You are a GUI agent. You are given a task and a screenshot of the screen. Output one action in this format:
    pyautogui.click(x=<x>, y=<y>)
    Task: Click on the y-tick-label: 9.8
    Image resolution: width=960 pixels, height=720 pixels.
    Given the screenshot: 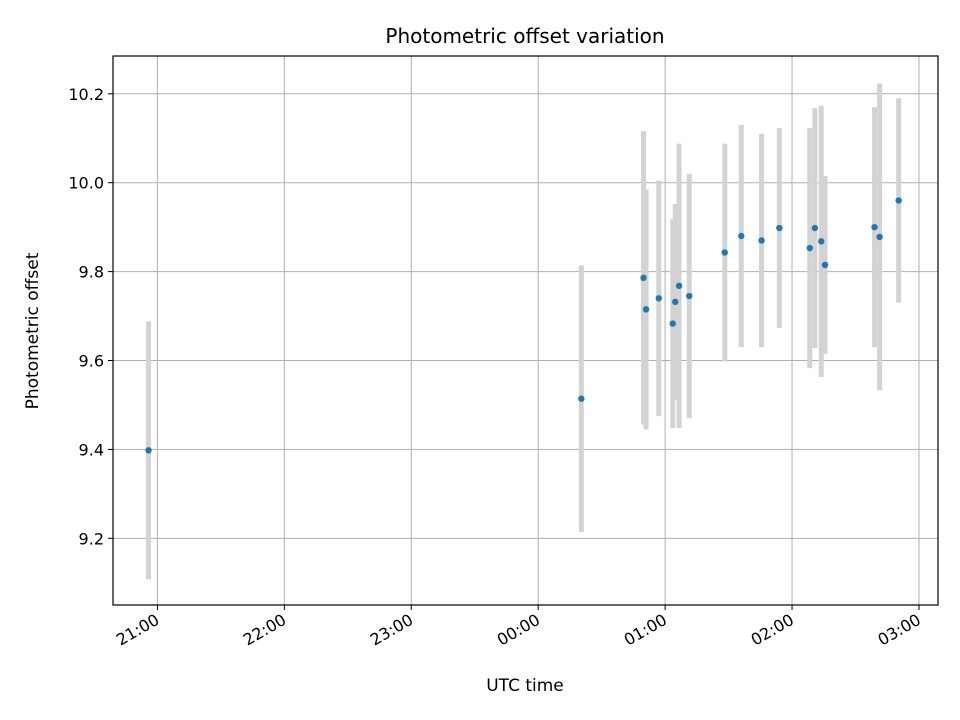 What is the action you would take?
    pyautogui.click(x=91, y=272)
    